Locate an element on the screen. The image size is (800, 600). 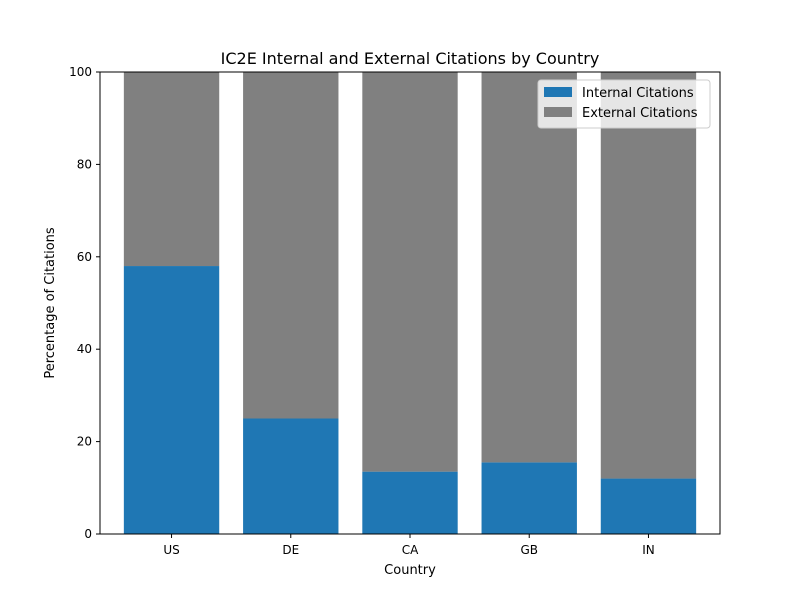
y-tick-label: 80 is located at coordinates (84, 164).